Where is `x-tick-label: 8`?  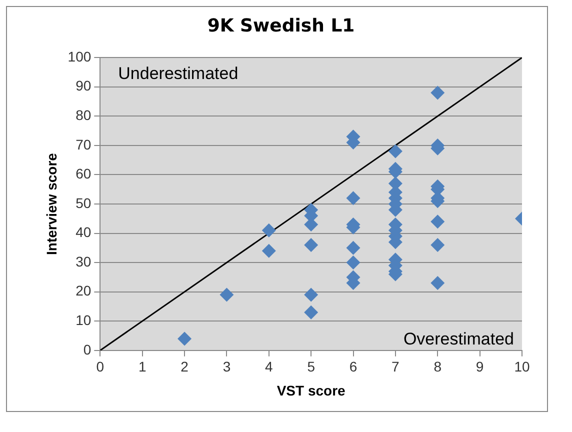 x-tick-label: 8 is located at coordinates (438, 366).